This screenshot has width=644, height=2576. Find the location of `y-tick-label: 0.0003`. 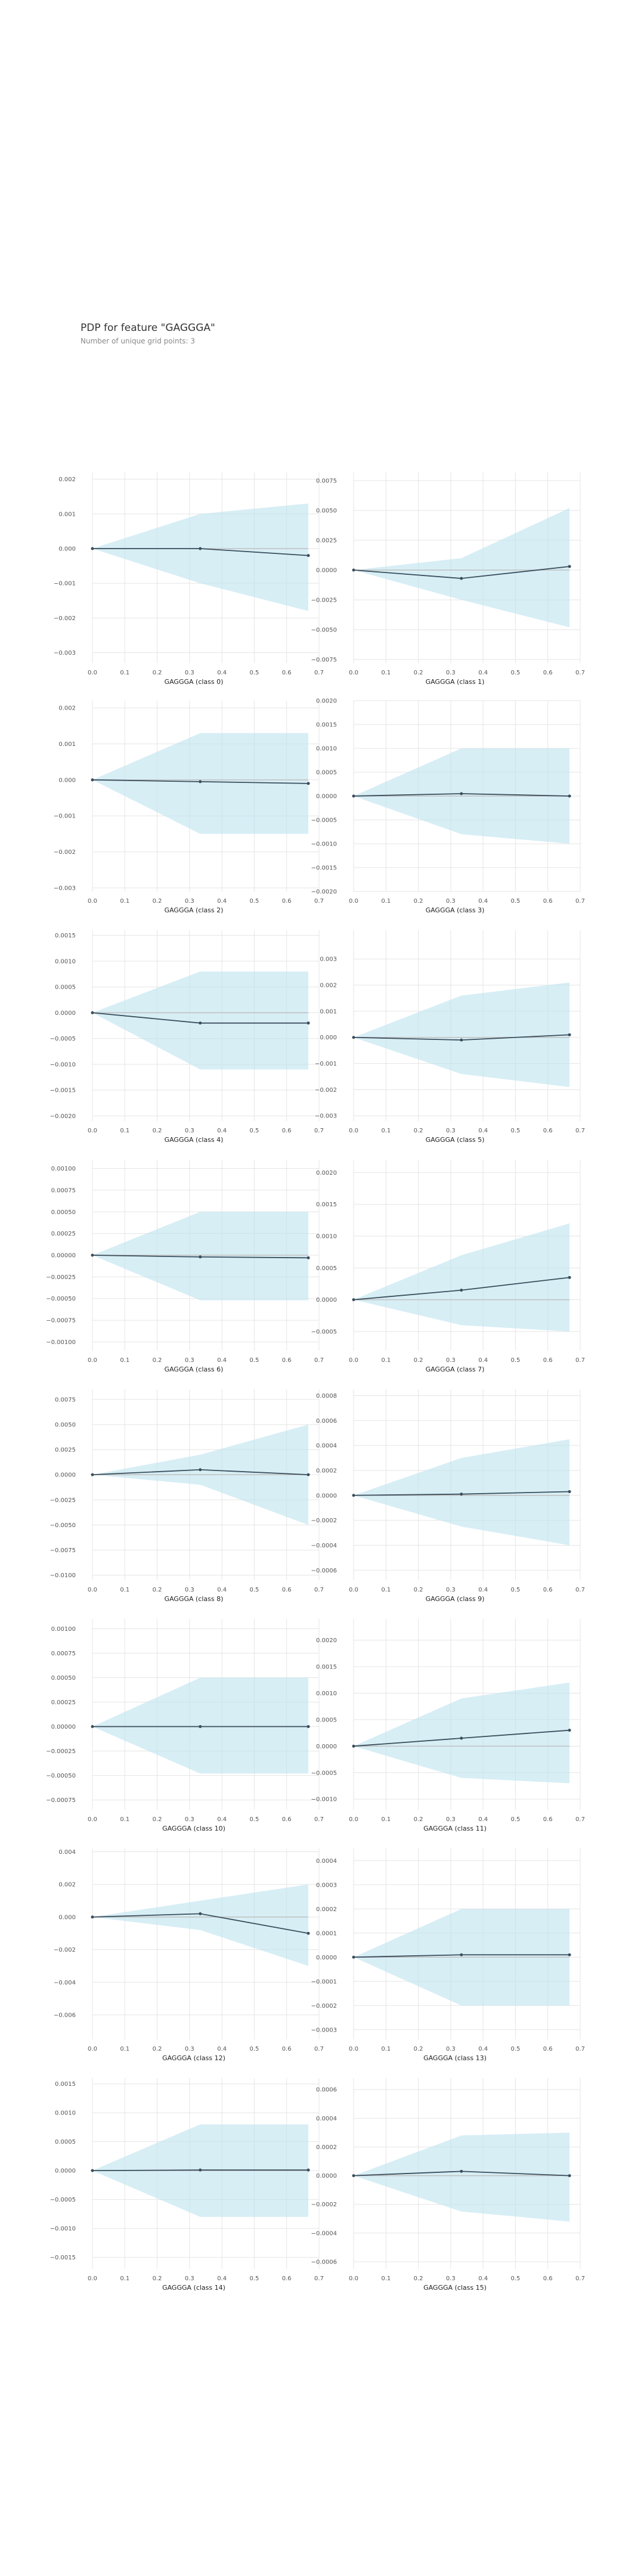

y-tick-label: 0.0003 is located at coordinates (327, 1885).